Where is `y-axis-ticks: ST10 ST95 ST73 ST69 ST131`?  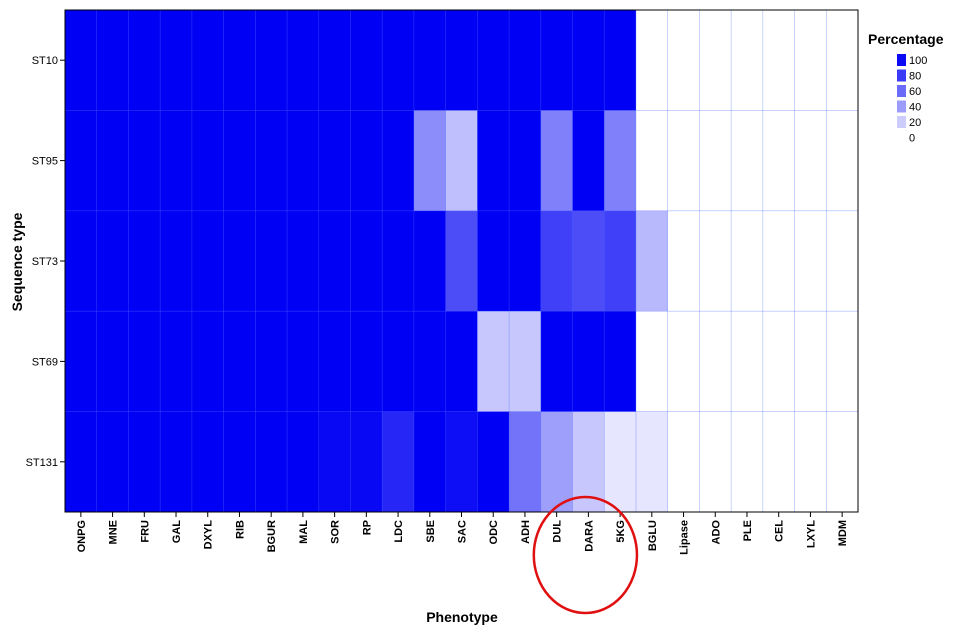 y-axis-ticks: ST10 ST95 ST73 ST69 ST131 is located at coordinates (45, 262).